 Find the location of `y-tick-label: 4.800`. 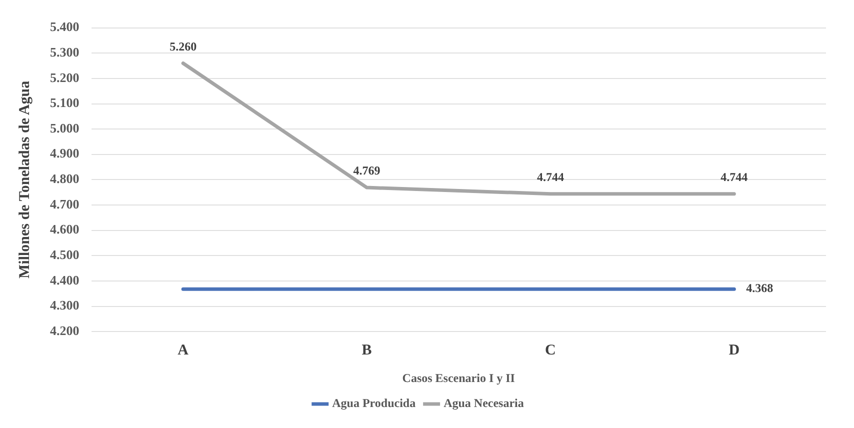

y-tick-label: 4.800 is located at coordinates (65, 178).